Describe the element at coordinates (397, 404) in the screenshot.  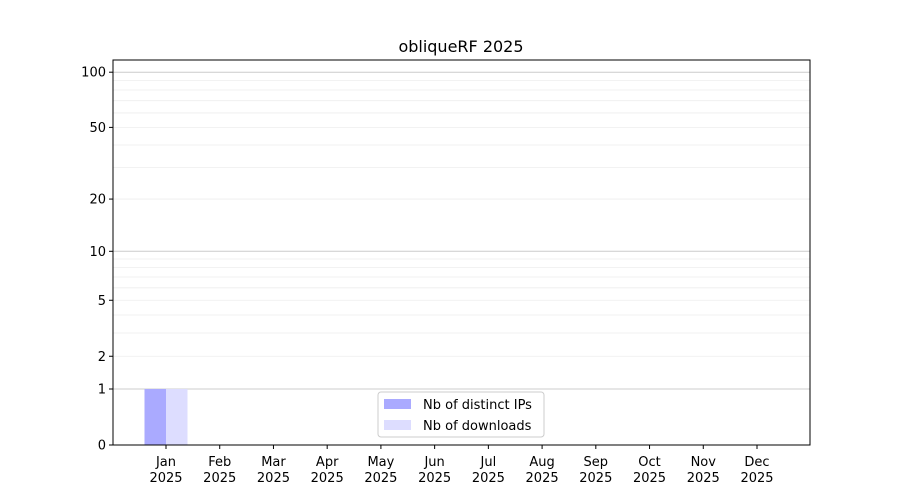
I see `legend-swatch-ips` at that location.